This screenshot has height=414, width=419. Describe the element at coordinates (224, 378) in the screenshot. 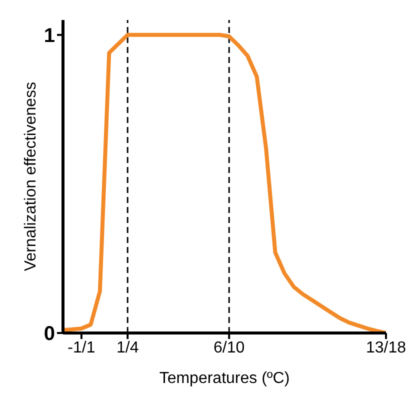

I see `x-axis-title: Temperatures (ºC)` at that location.